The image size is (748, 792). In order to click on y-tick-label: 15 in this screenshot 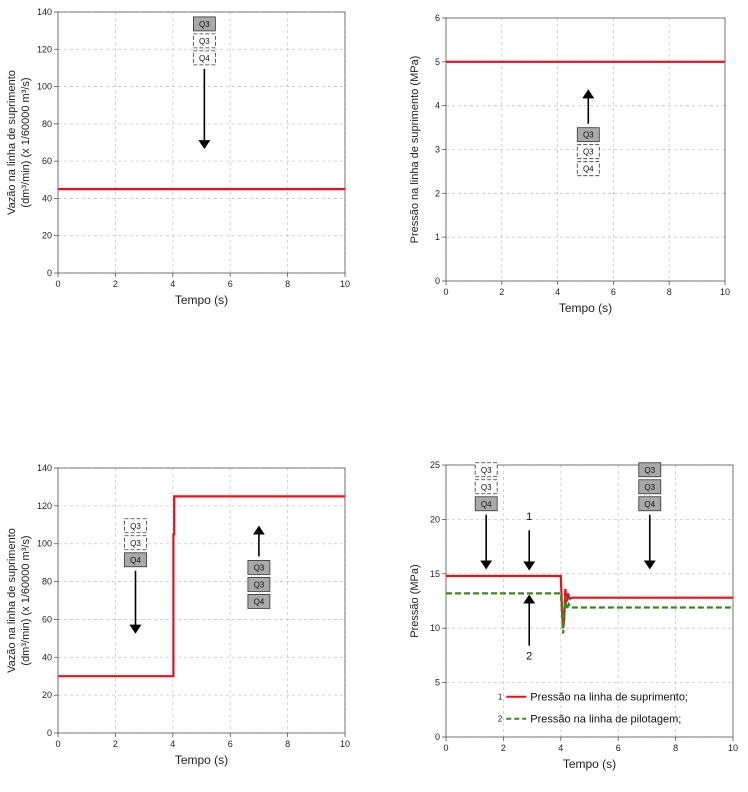, I will do `click(435, 574)`.